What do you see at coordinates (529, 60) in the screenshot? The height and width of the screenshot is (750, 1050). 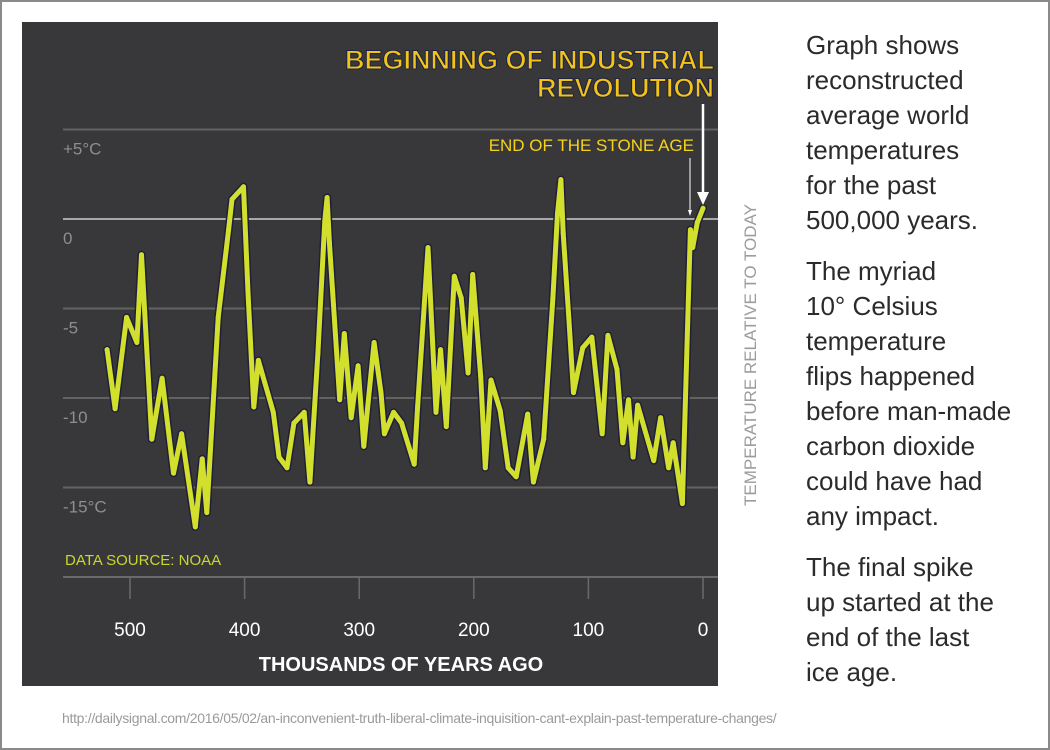 I see `industrial-revolution-label-line1: BEGINNING OF INDUSTRIAL` at bounding box center [529, 60].